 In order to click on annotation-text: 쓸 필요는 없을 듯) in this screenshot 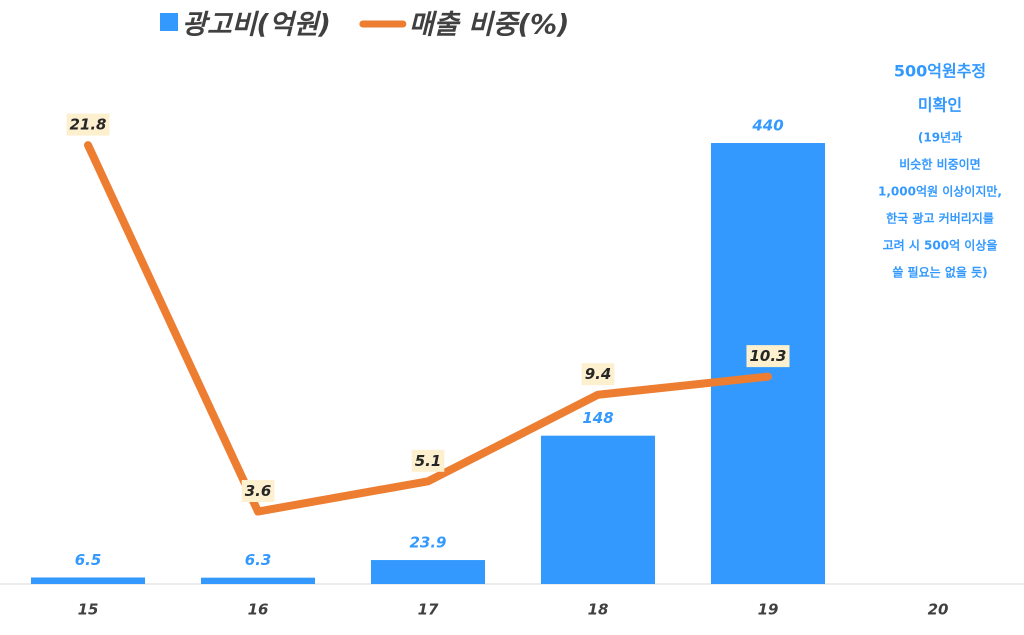, I will do `click(939, 272)`.